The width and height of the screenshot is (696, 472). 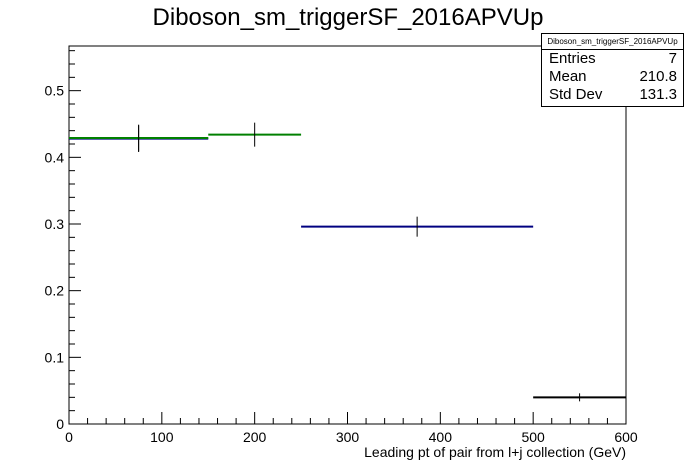 What do you see at coordinates (55, 91) in the screenshot?
I see `y-tick-label: 0.5` at bounding box center [55, 91].